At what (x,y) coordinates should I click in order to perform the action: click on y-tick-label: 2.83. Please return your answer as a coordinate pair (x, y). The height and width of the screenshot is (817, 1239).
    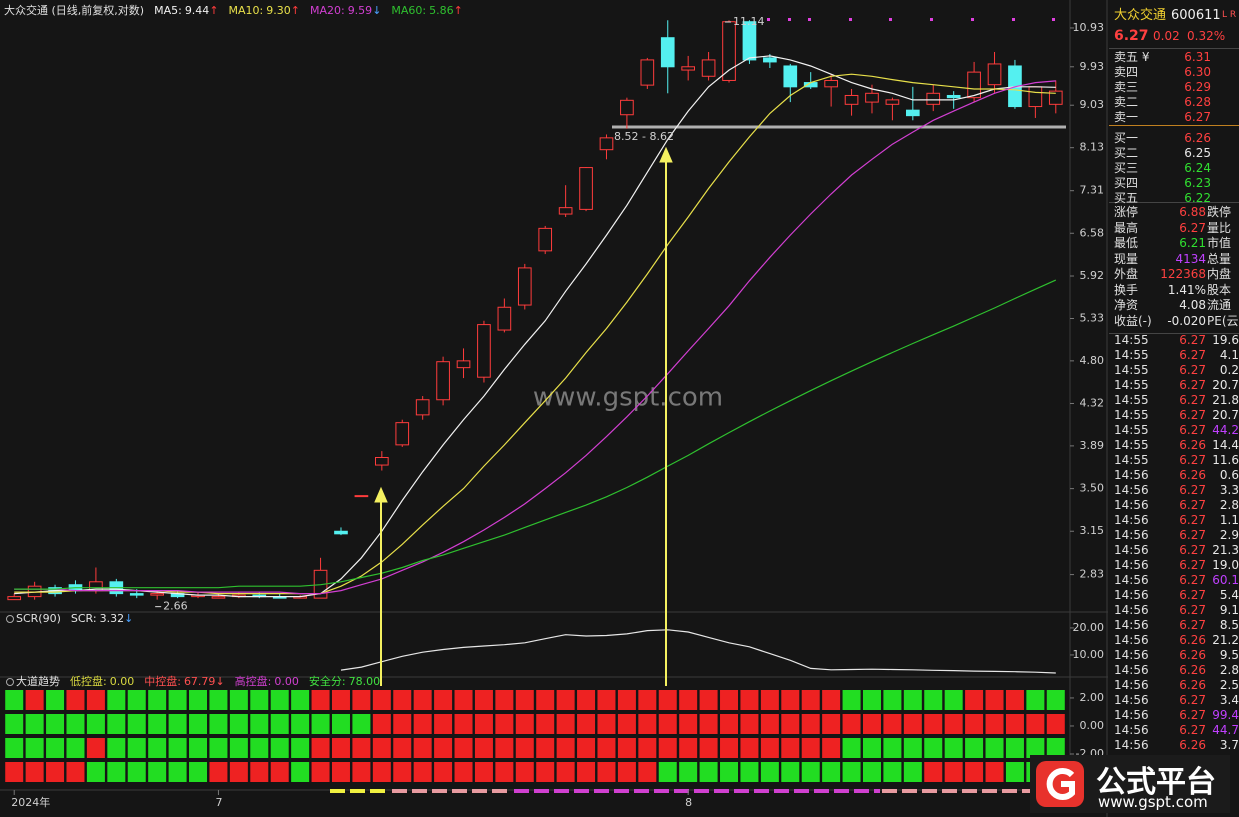
    Looking at the image, I should click on (1092, 574).